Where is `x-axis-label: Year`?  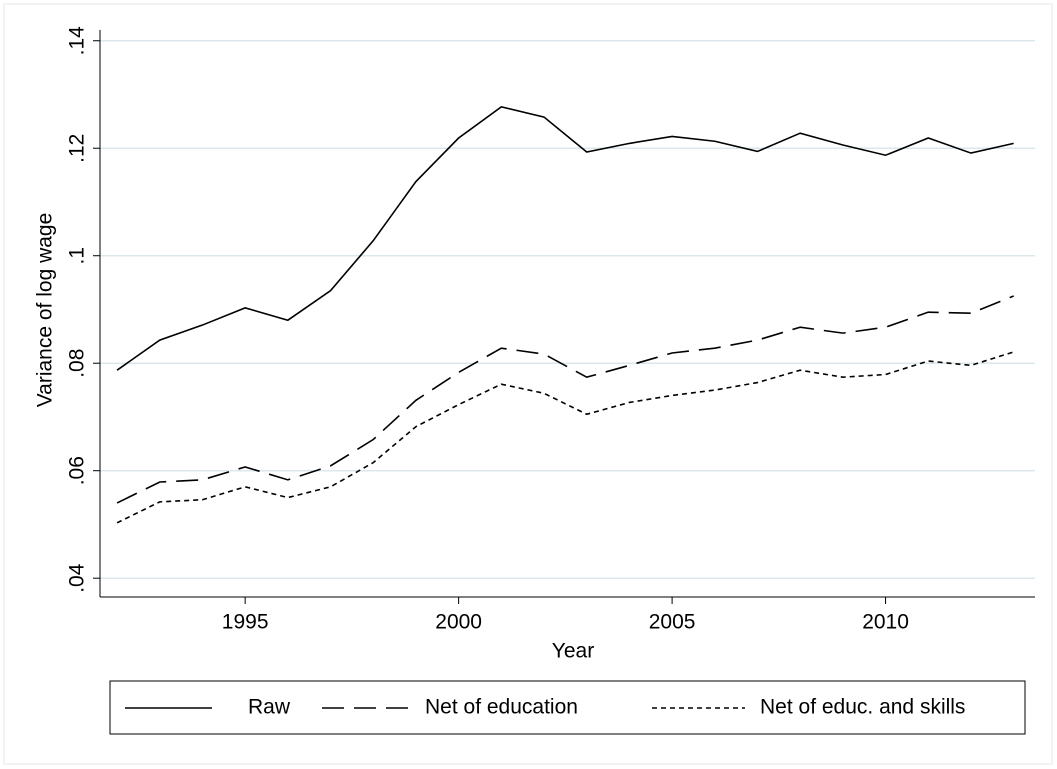
x-axis-label: Year is located at coordinates (573, 651).